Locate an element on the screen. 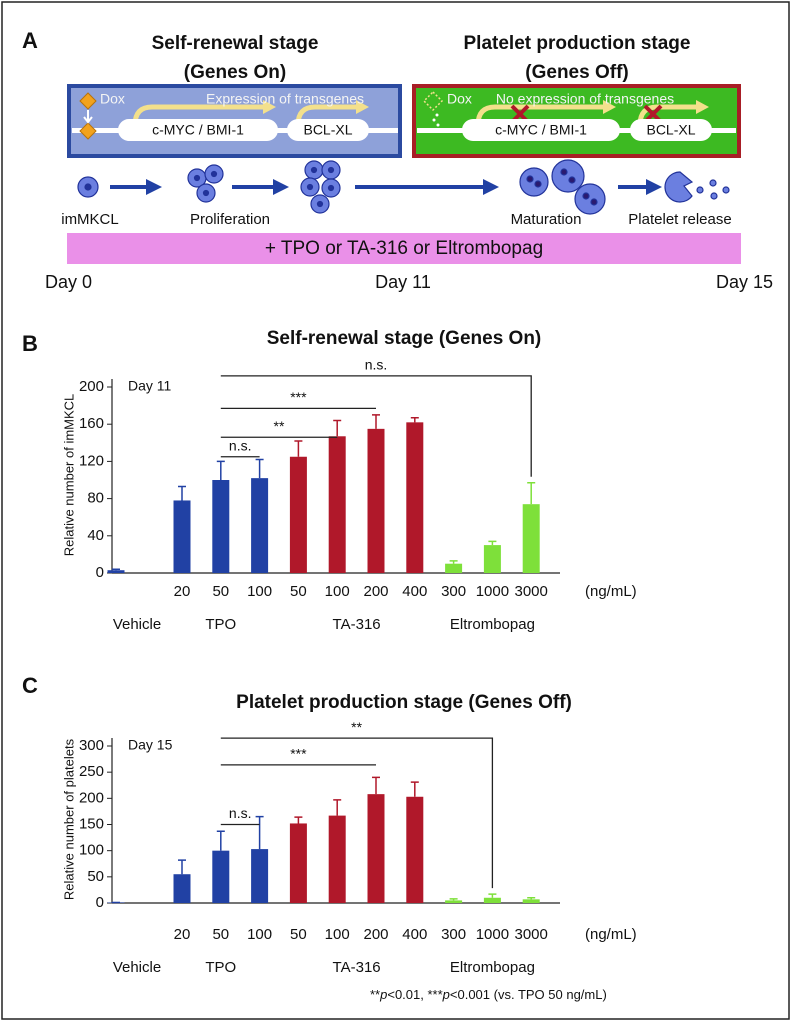  x-tick-label: 300 is located at coordinates (453, 591).